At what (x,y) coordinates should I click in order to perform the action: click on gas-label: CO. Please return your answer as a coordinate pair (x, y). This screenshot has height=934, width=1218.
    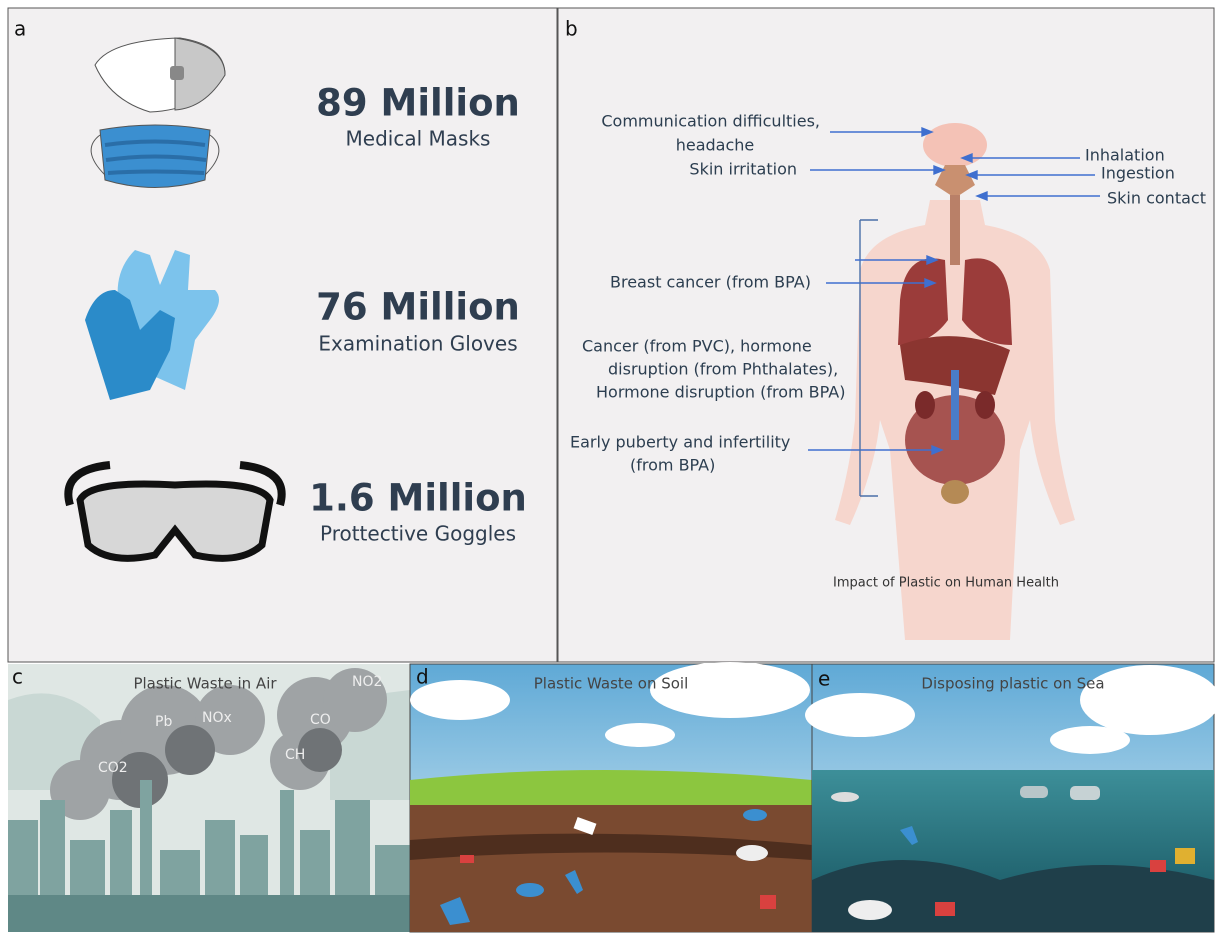
    Looking at the image, I should click on (320, 720).